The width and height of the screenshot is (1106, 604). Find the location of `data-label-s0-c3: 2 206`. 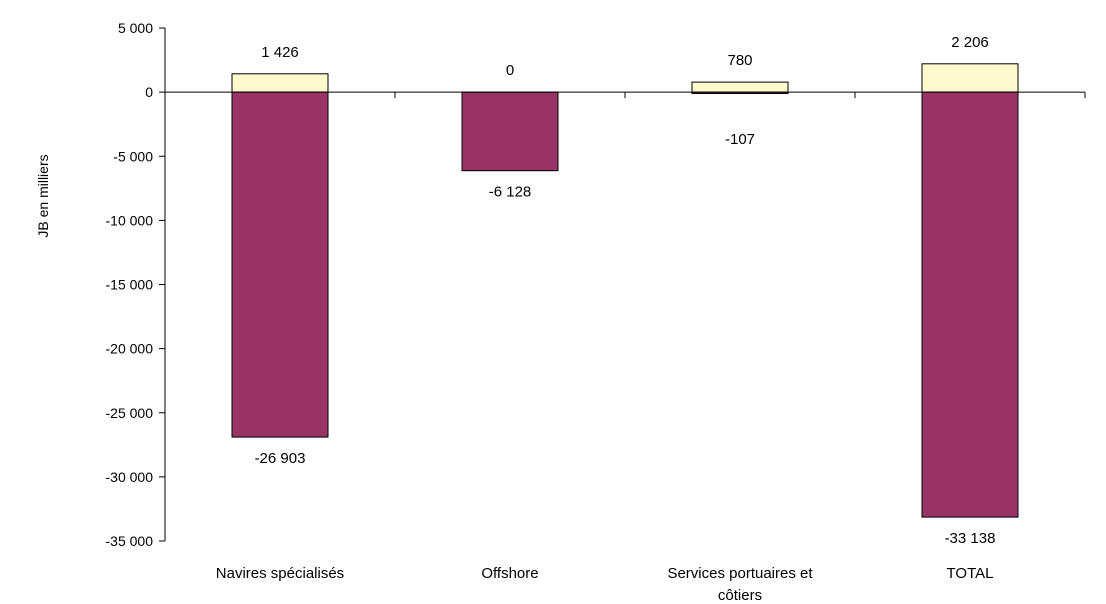

data-label-s0-c3: 2 206 is located at coordinates (970, 42).